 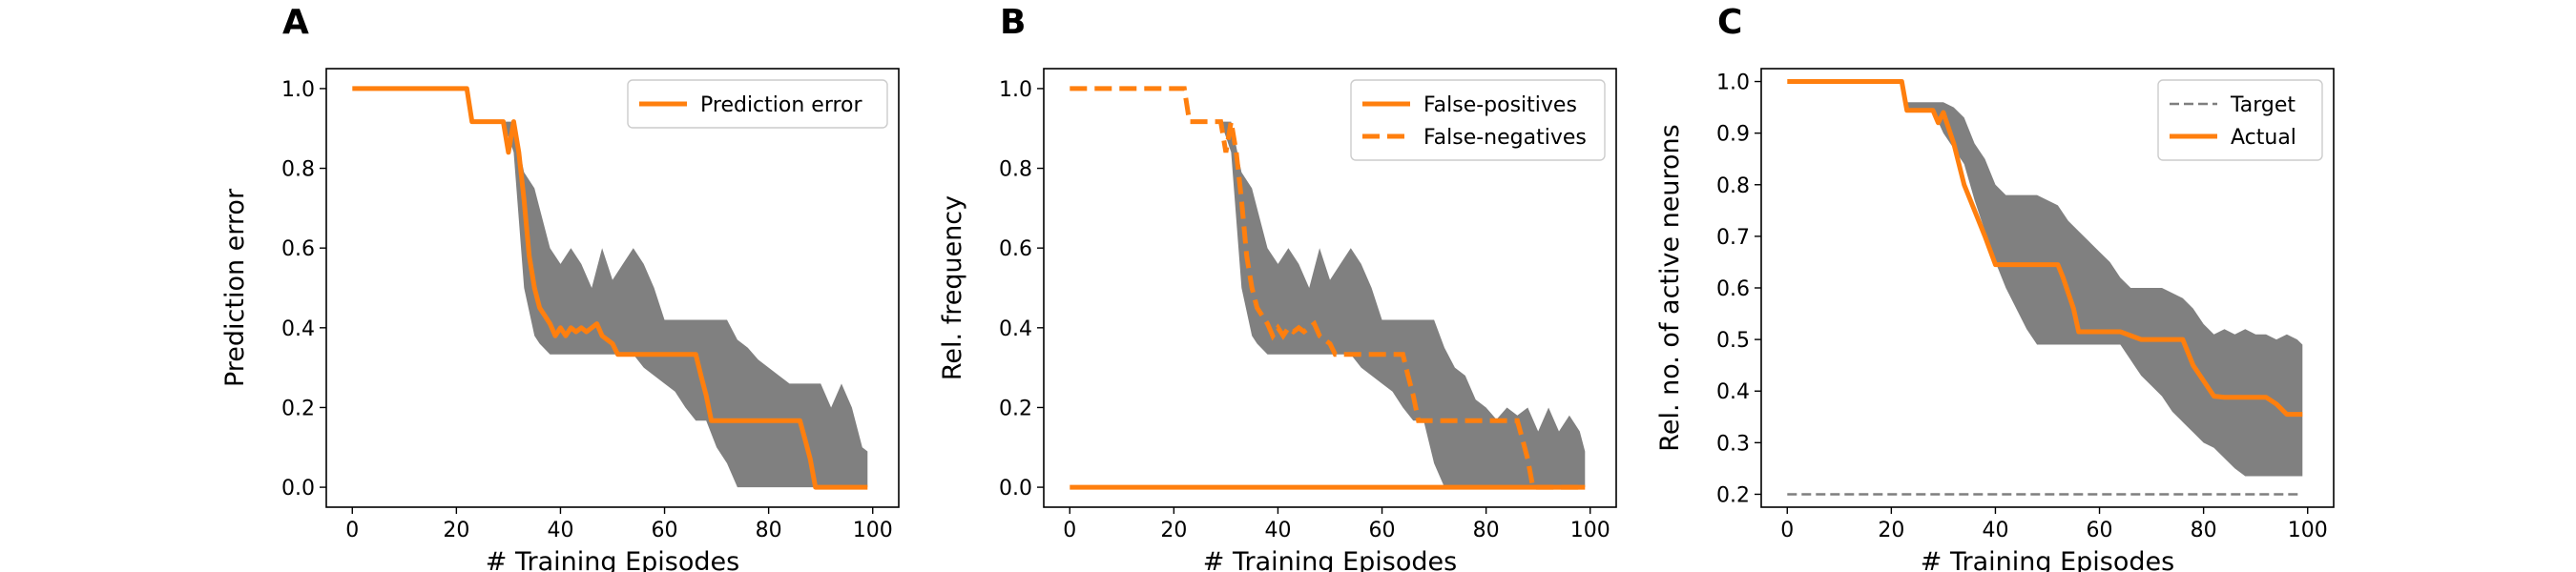 I want to click on legend: False-positives False-negatives, so click(x=1478, y=120).